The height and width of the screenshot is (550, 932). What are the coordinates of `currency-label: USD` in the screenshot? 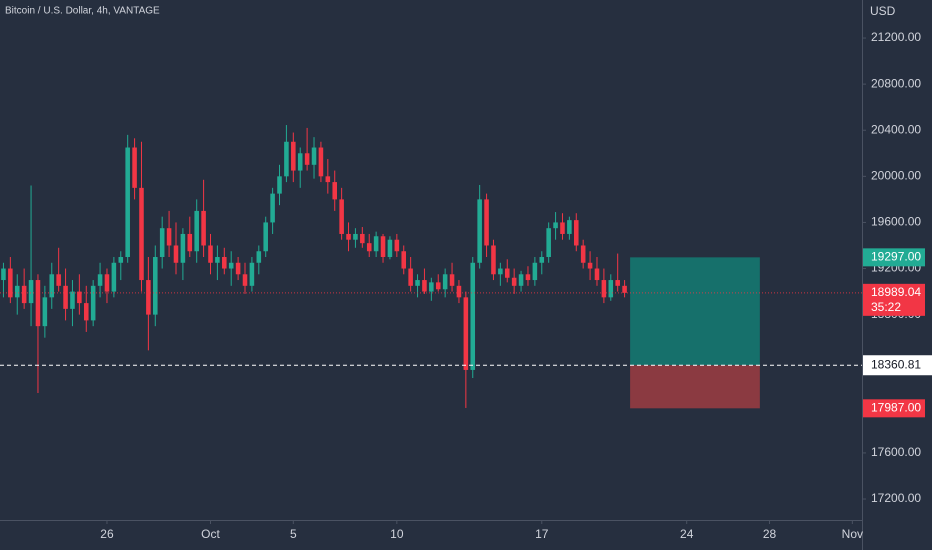 It's located at (883, 11).